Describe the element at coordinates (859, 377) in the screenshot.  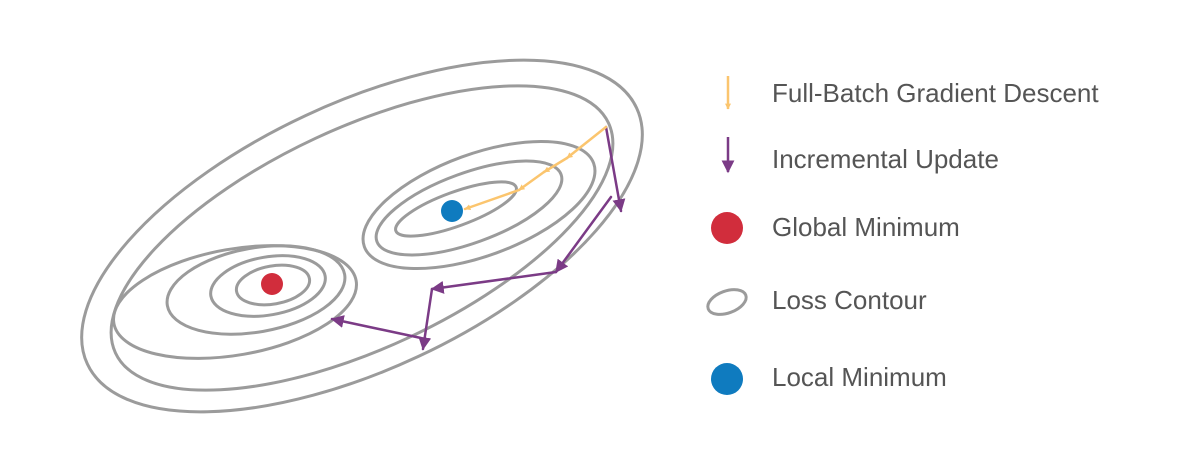
I see `legend-label-local-minimum: Local Minimum` at that location.